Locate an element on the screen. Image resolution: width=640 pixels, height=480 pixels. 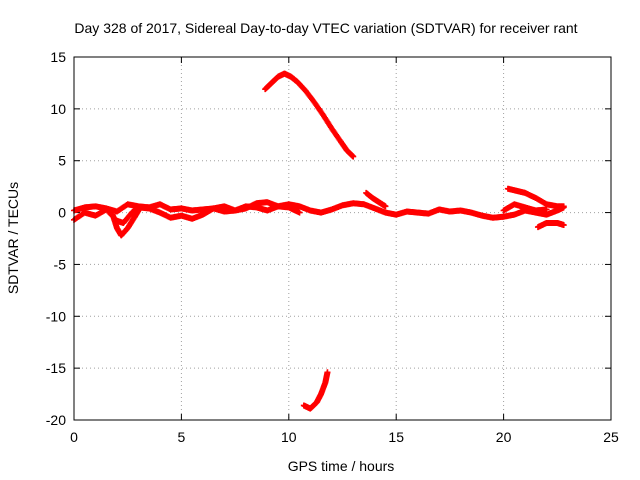
y-tick-label: -15 is located at coordinates (56, 368).